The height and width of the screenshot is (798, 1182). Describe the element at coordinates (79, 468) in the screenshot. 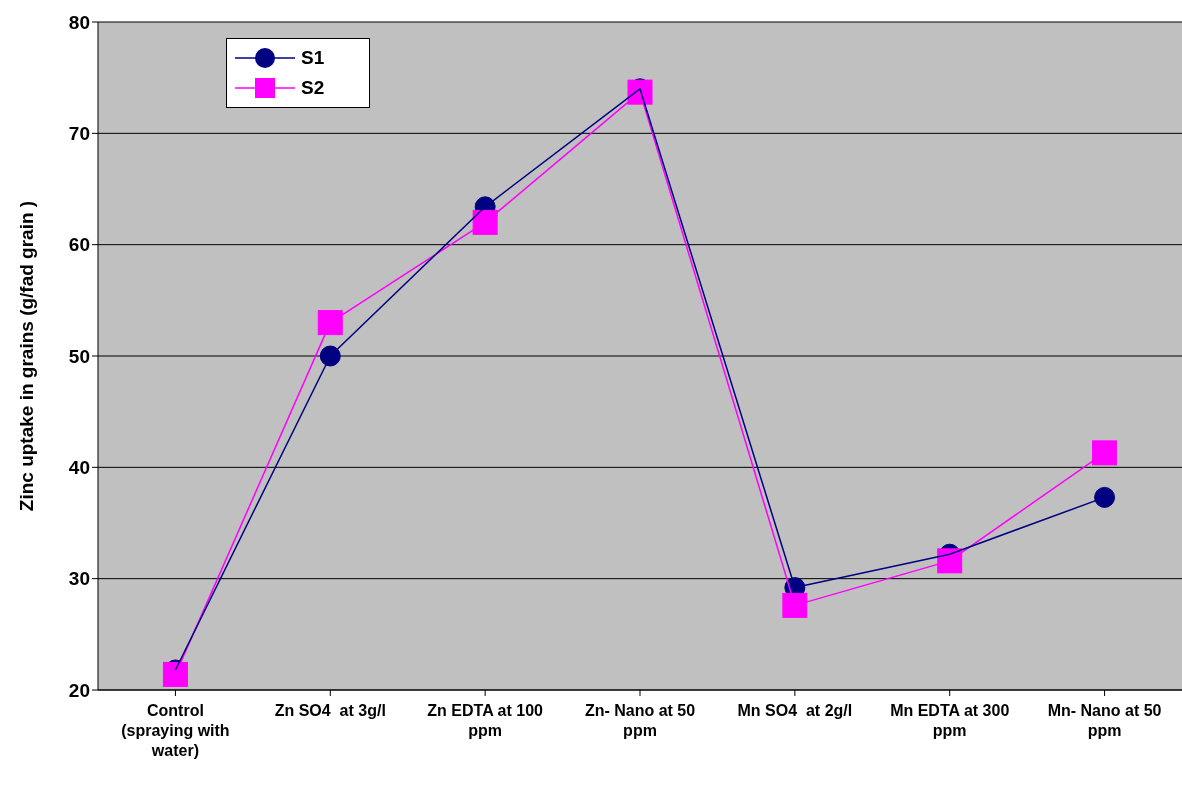

I see `y-tick-label: 40` at that location.